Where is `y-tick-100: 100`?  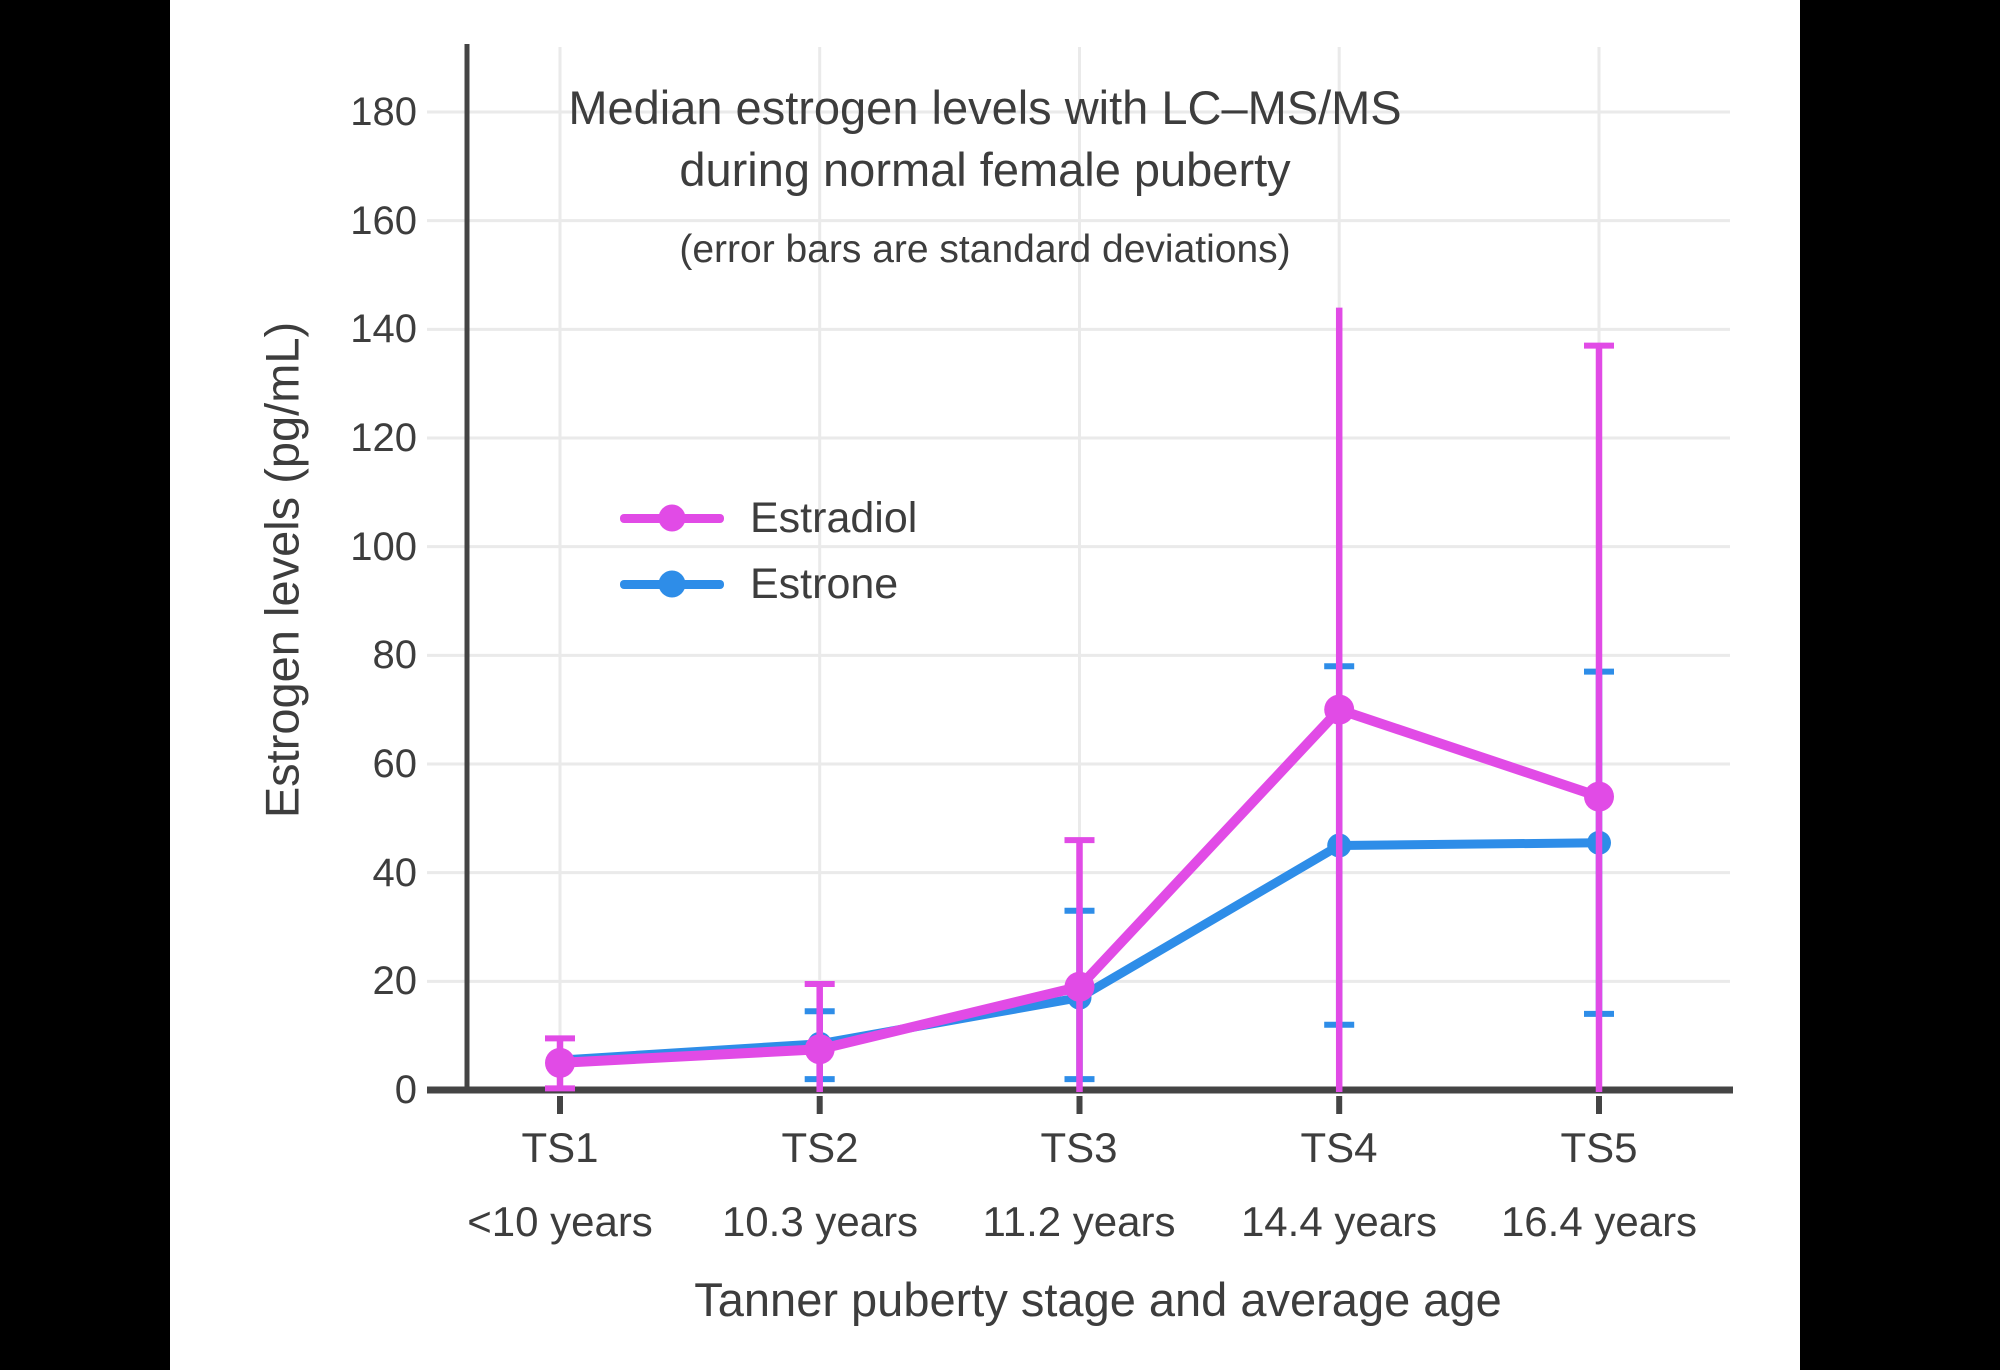 y-tick-100: 100 is located at coordinates (383, 547).